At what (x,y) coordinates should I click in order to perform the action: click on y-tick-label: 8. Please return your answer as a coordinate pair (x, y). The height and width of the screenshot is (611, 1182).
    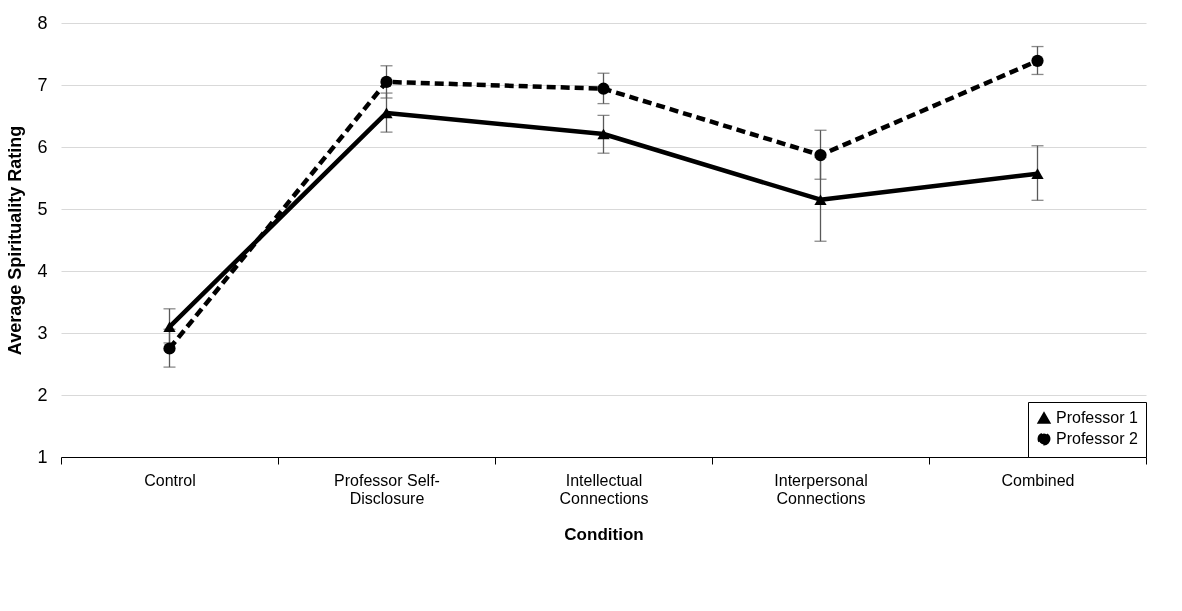
    Looking at the image, I should click on (42, 22).